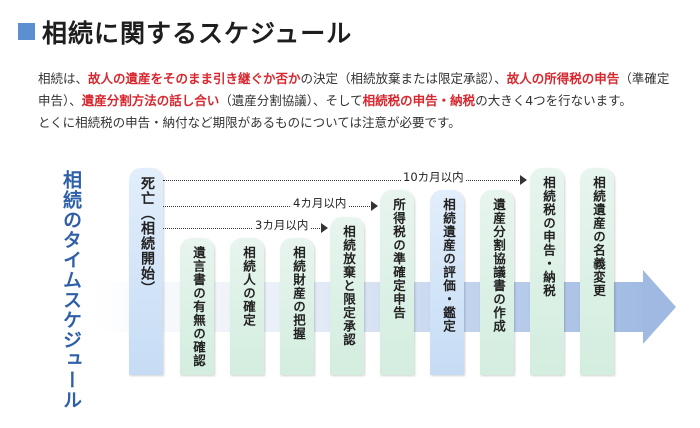 The image size is (700, 428). What do you see at coordinates (71, 290) in the screenshot?
I see `timeline-title: 相続のタイムスケジュール` at bounding box center [71, 290].